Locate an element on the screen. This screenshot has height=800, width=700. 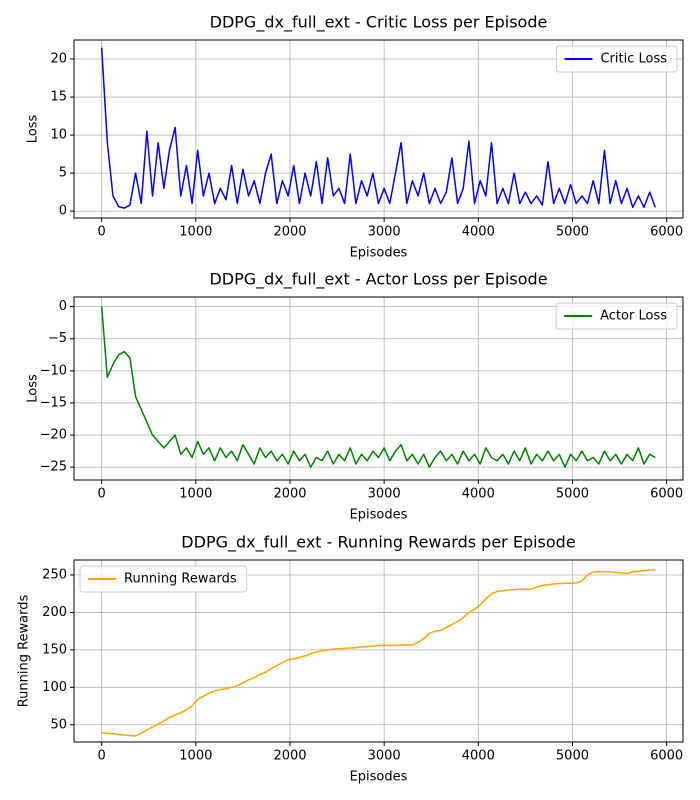
legend-label: Actor Loss is located at coordinates (633, 316).